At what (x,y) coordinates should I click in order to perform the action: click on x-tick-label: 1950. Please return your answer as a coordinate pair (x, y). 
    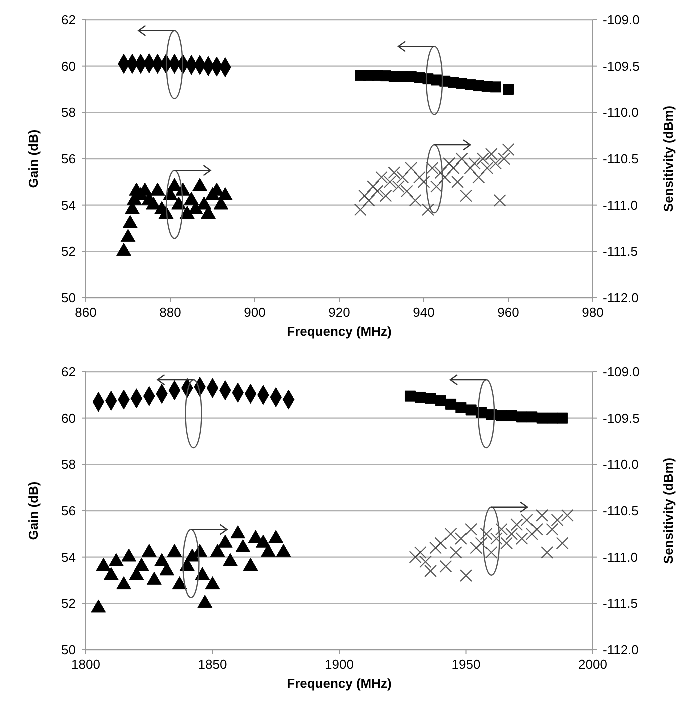
    Looking at the image, I should click on (466, 664).